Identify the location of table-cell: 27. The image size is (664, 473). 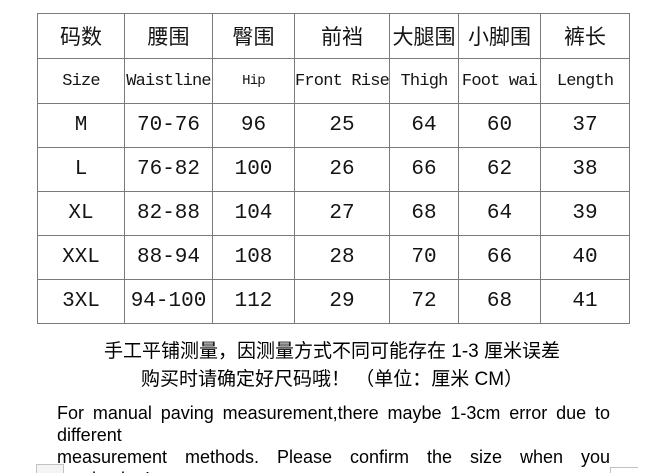
(342, 213).